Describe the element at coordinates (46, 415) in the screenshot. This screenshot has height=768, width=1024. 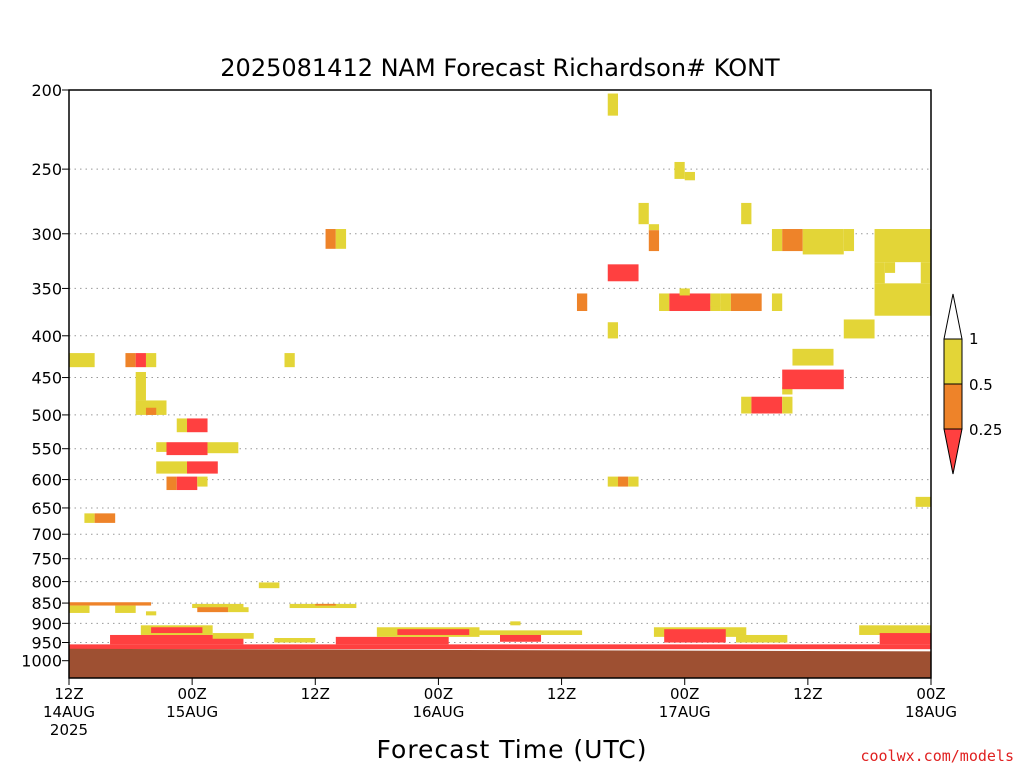
I see `y-tick-label-500: 500` at that location.